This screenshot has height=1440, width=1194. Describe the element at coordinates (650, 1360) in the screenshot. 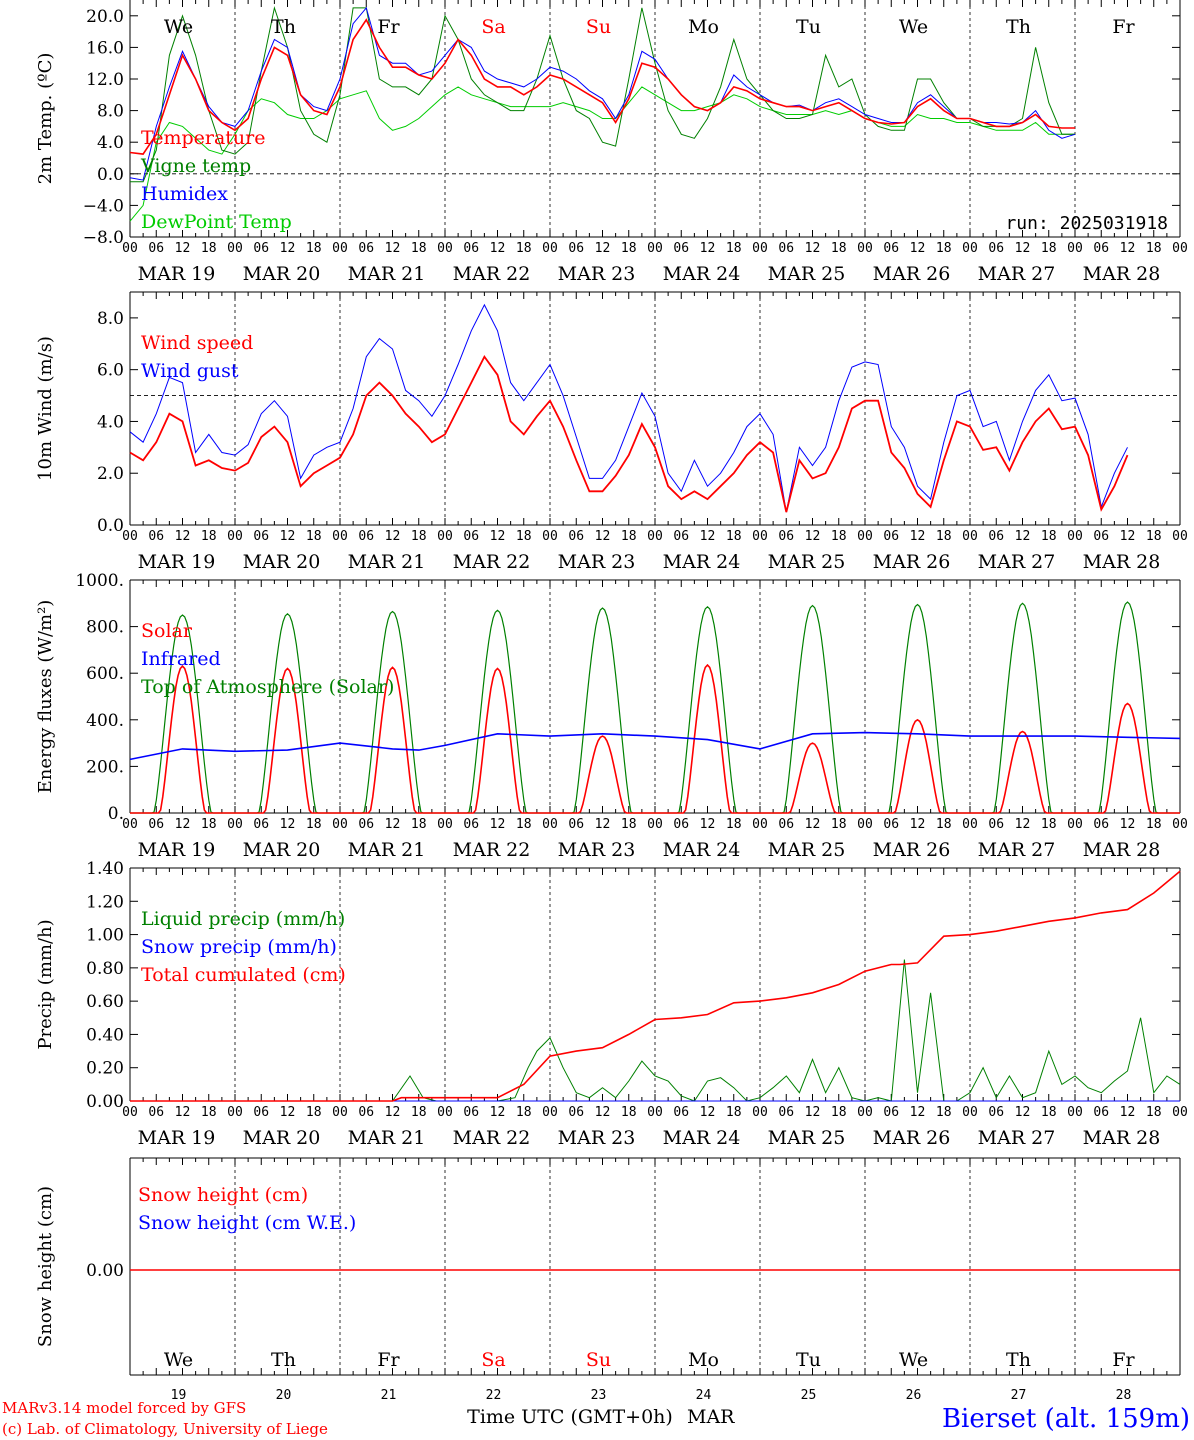

I see `day-names-bottom: We Th Fr Sa Su Mo Tu We Th Fr` at that location.